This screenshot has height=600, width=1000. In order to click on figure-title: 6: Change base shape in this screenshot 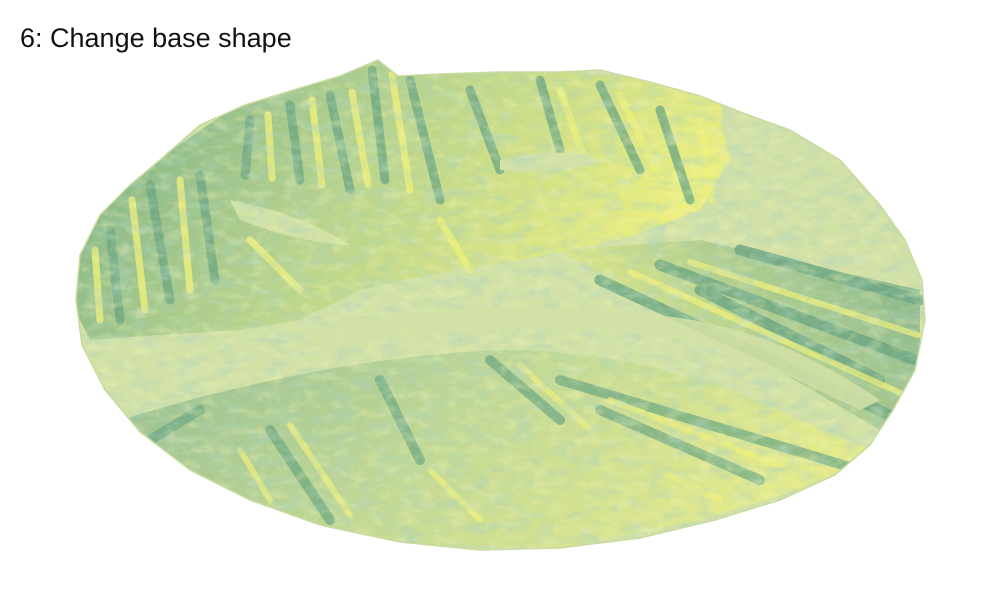, I will do `click(156, 38)`.